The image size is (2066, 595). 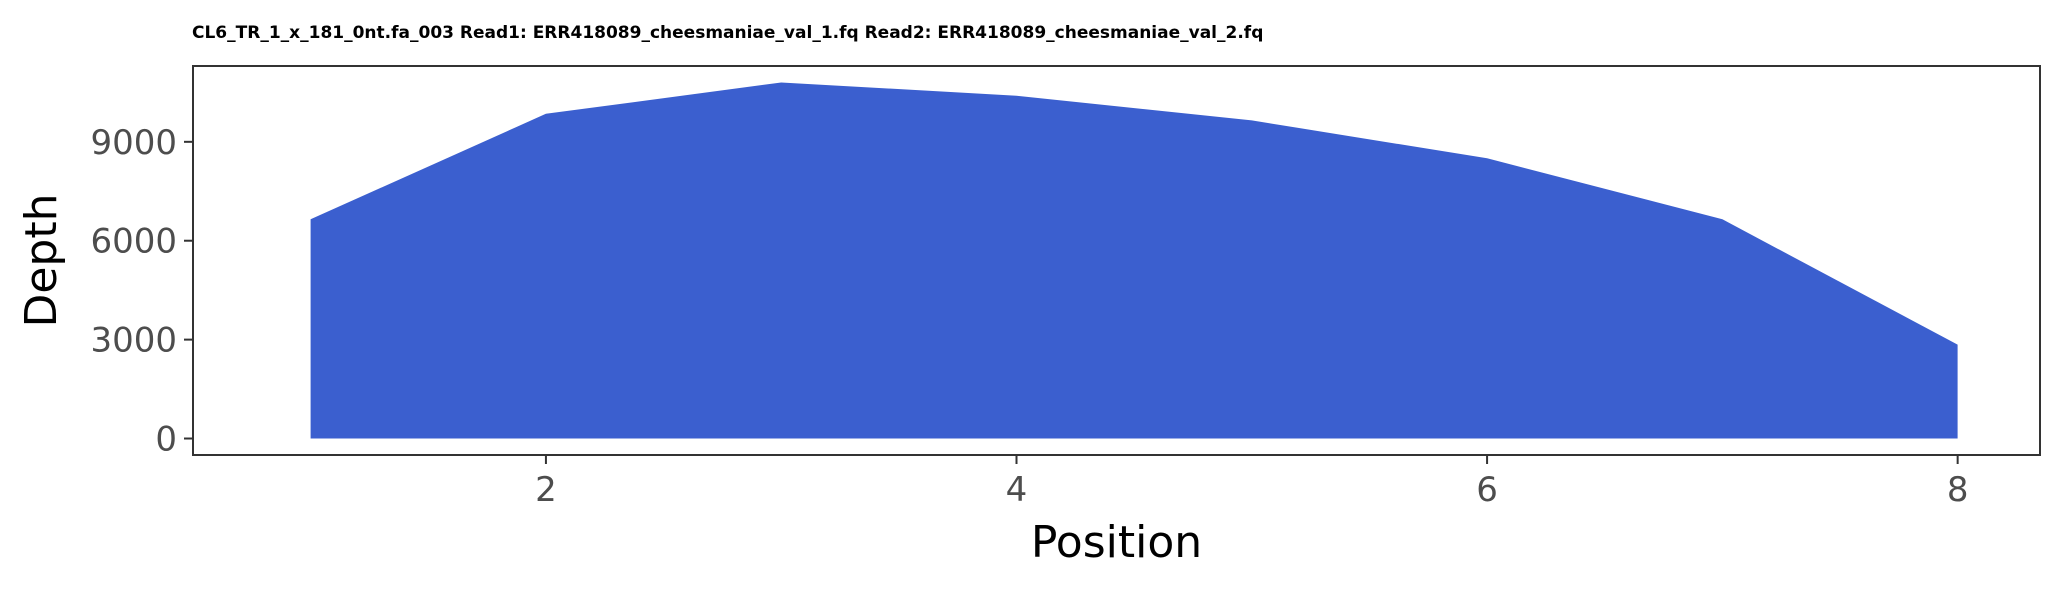 What do you see at coordinates (133, 242) in the screenshot?
I see `y-tick-label: 6000` at bounding box center [133, 242].